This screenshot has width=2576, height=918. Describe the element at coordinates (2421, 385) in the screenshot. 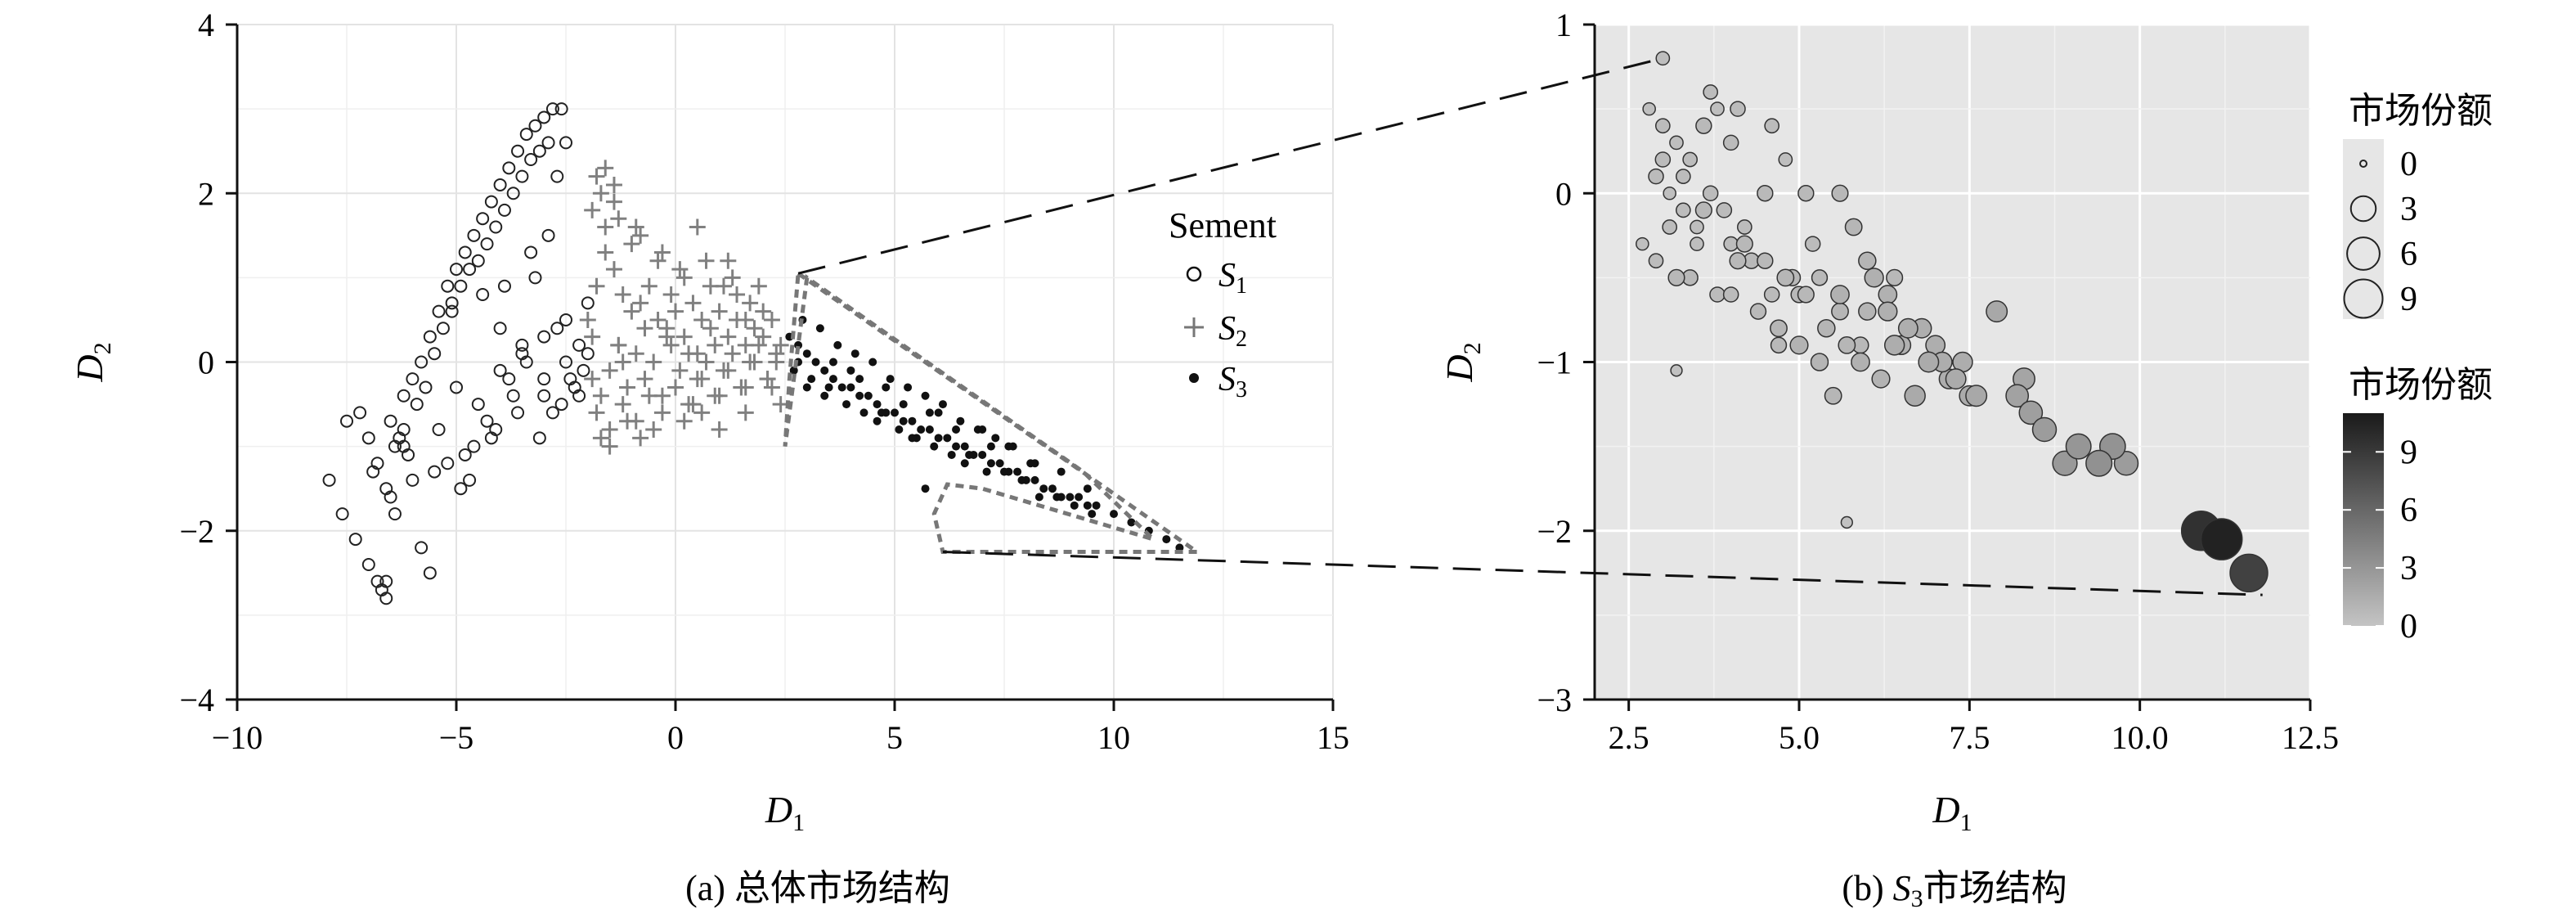

I see `color-legend-title: 市场份额` at that location.